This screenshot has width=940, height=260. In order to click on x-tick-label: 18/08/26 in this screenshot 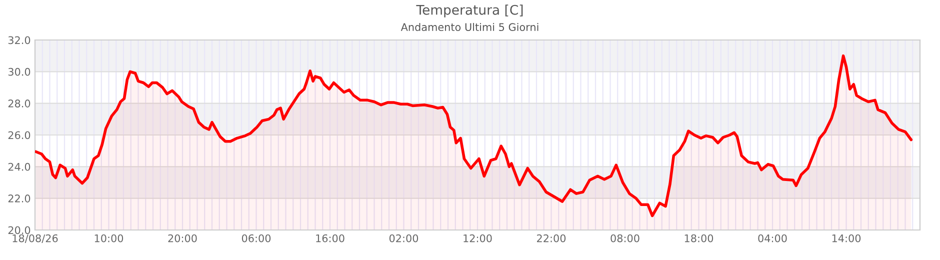, I will do `click(35, 239)`.